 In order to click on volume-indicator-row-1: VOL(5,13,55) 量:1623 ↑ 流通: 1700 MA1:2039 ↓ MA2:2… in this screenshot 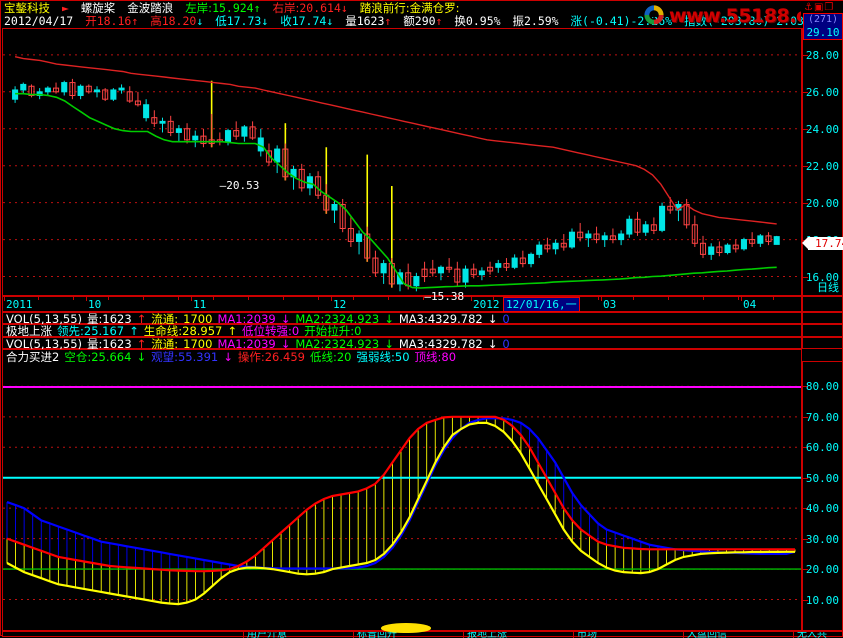, I will do `click(402, 319)`.